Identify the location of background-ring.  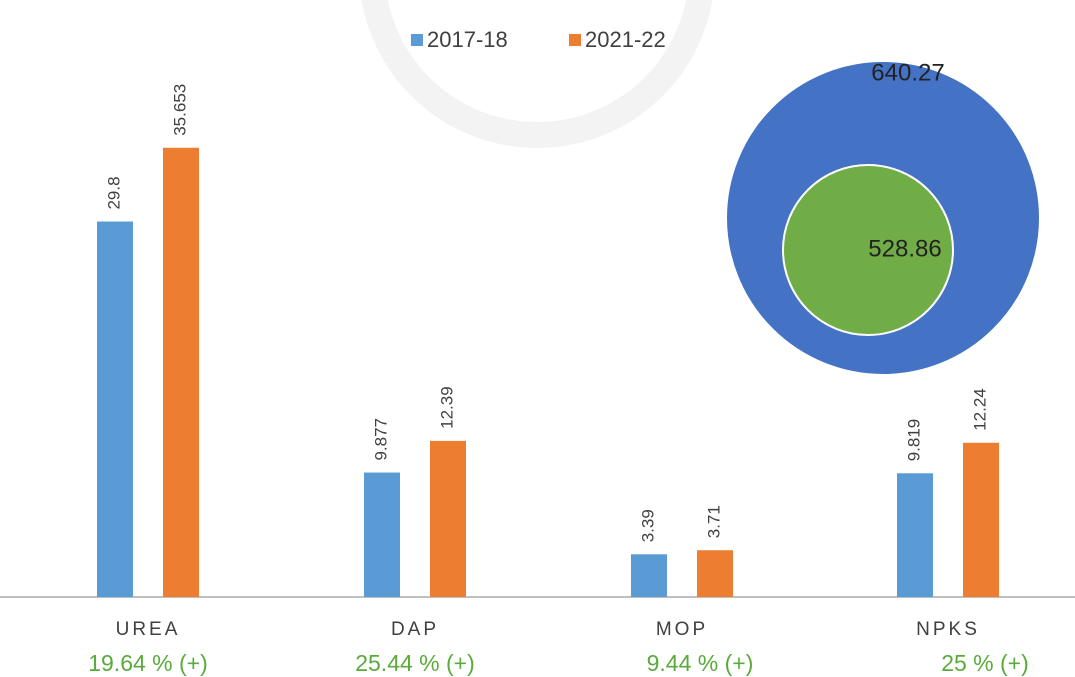
(537, 74).